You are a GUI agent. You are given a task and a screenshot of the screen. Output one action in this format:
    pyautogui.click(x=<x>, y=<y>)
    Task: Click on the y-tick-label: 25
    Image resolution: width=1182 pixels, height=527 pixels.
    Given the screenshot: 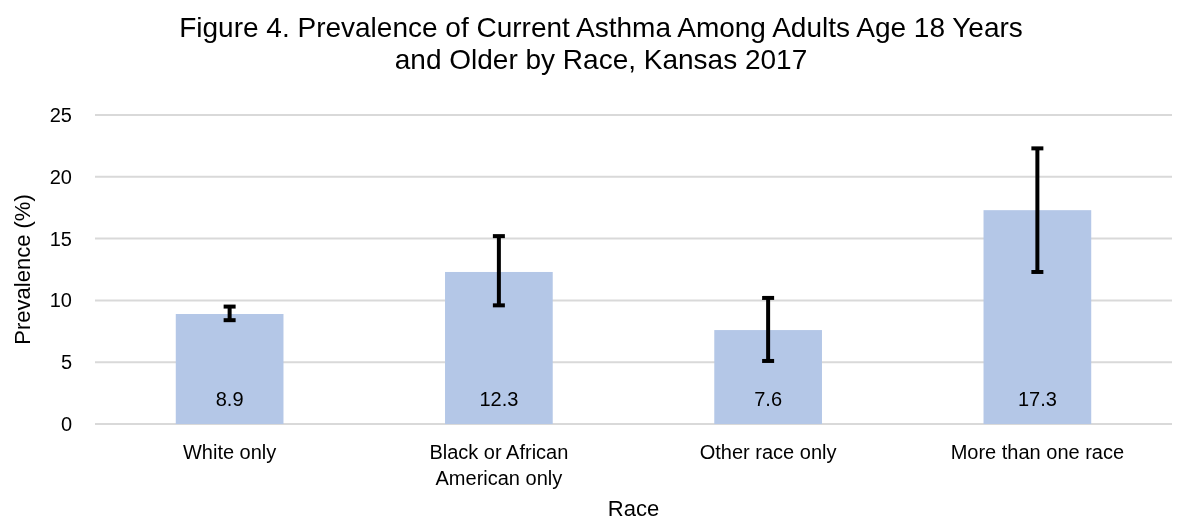 What is the action you would take?
    pyautogui.click(x=60, y=115)
    